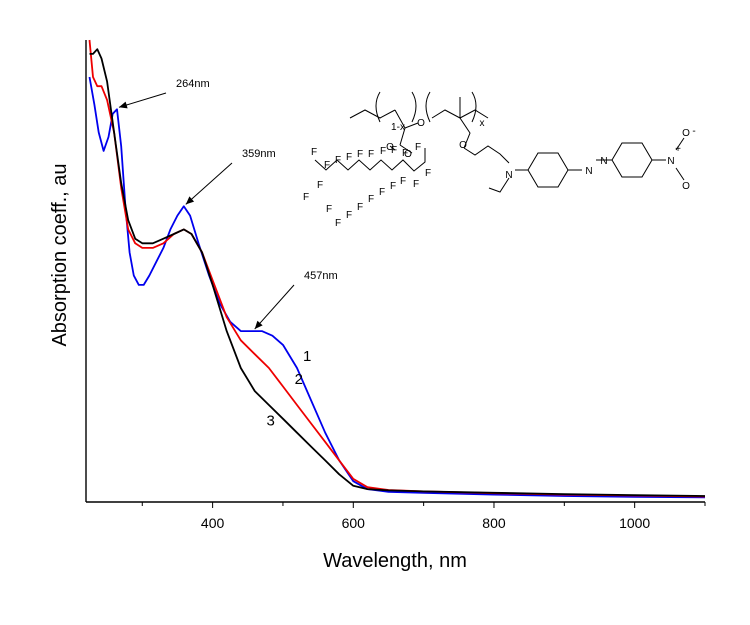 The image size is (750, 625). Describe the element at coordinates (634, 523) in the screenshot. I see `x-tick-label: 1000` at that location.